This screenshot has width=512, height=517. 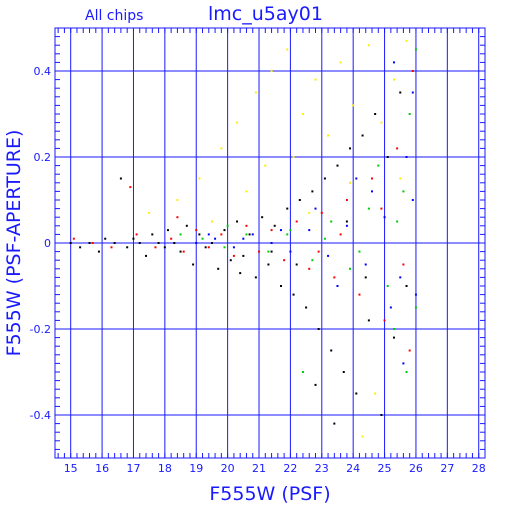 I want to click on x-tick-label: 21, so click(x=259, y=468).